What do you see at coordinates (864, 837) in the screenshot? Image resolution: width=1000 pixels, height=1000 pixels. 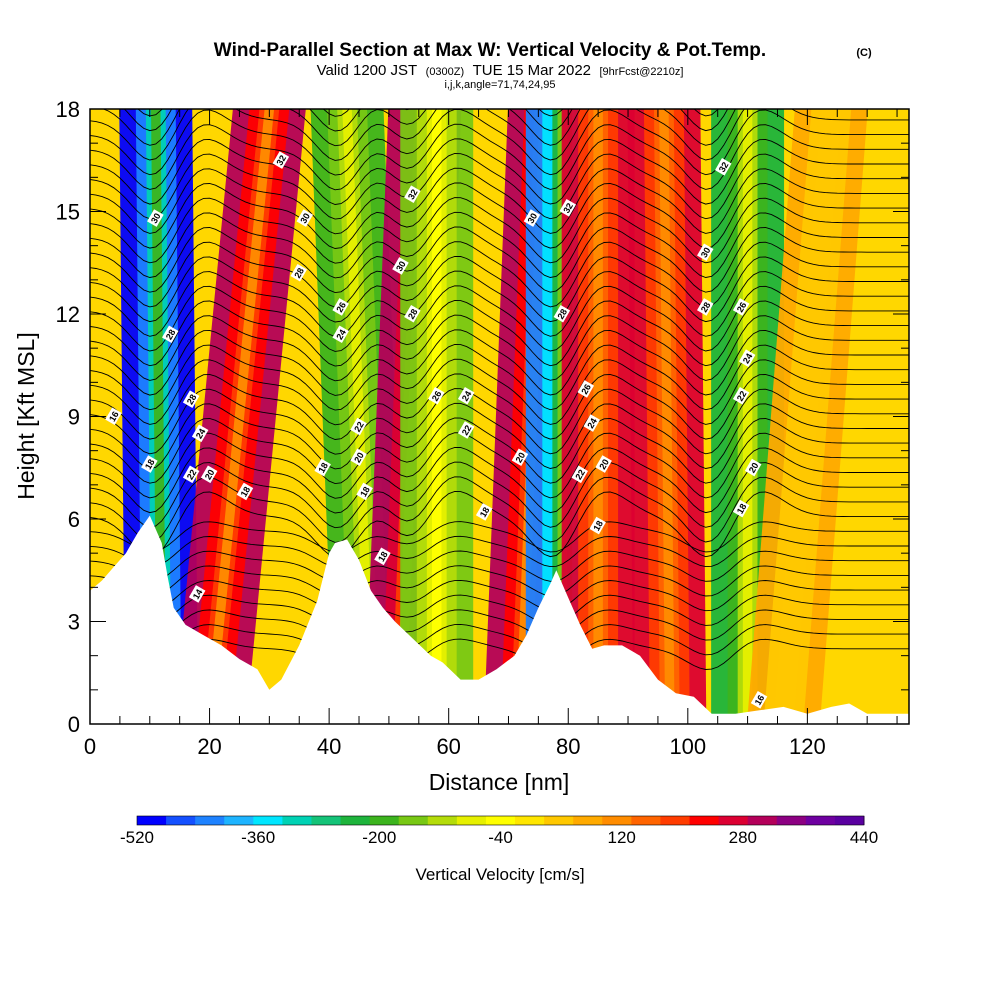 I see `colorbar-label: 440` at bounding box center [864, 837].